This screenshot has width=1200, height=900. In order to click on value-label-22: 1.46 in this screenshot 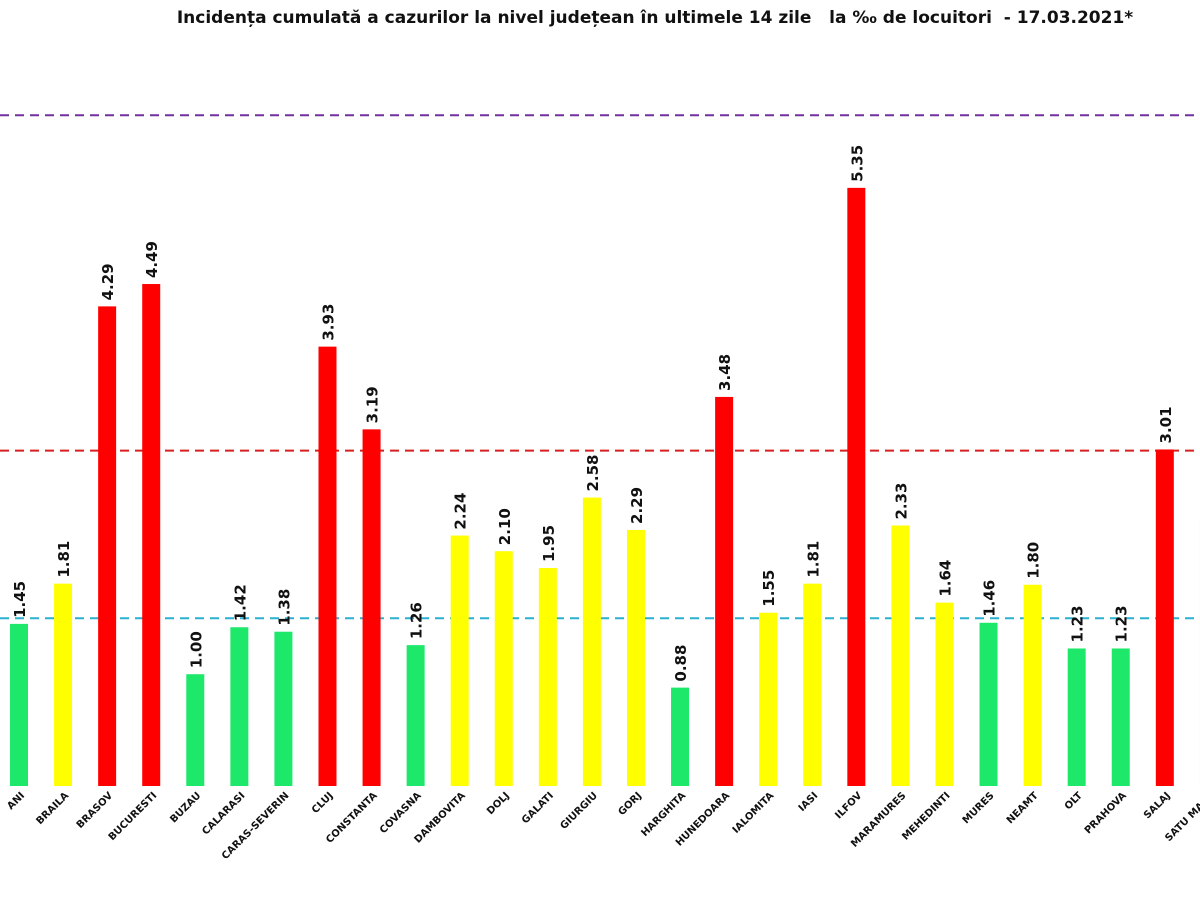, I will do `click(990, 598)`.